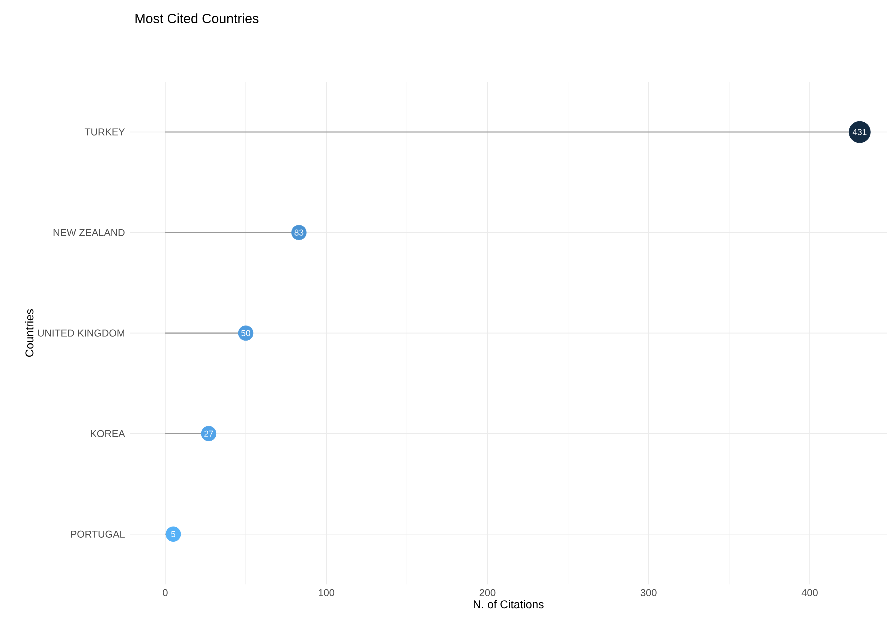  Describe the element at coordinates (209, 433) in the screenshot. I see `data-label: 27` at that location.